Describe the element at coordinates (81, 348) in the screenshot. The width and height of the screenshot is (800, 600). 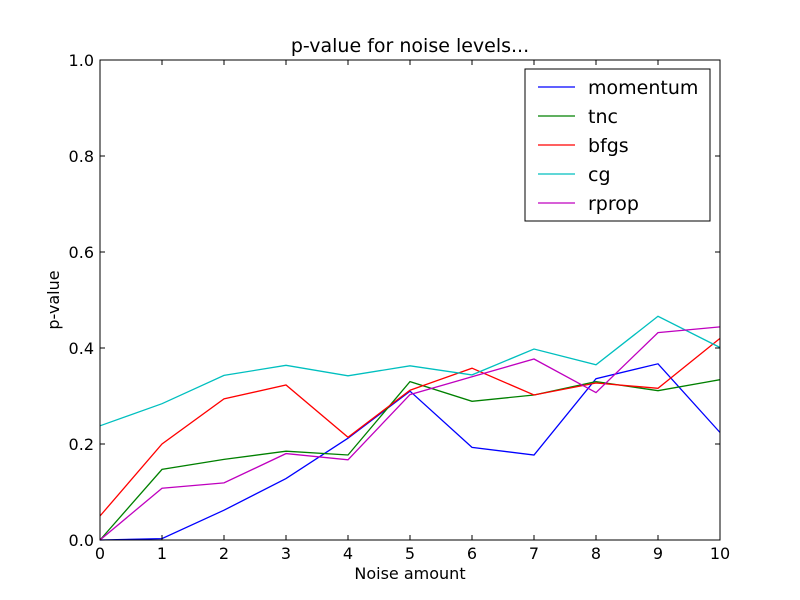
I see `y-tick-label: 0.4` at that location.